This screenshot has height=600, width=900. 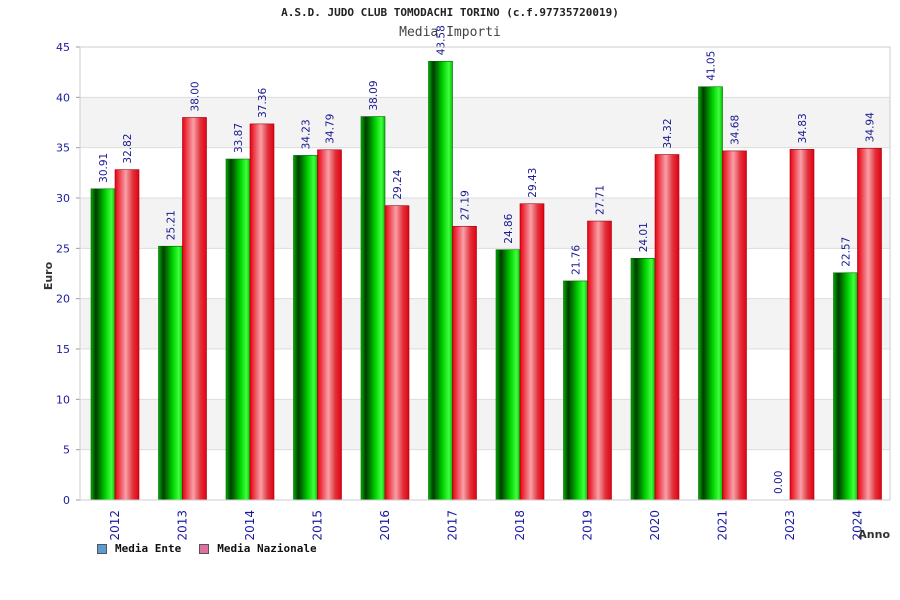 I want to click on x-tick-label: 2020, so click(x=655, y=525).